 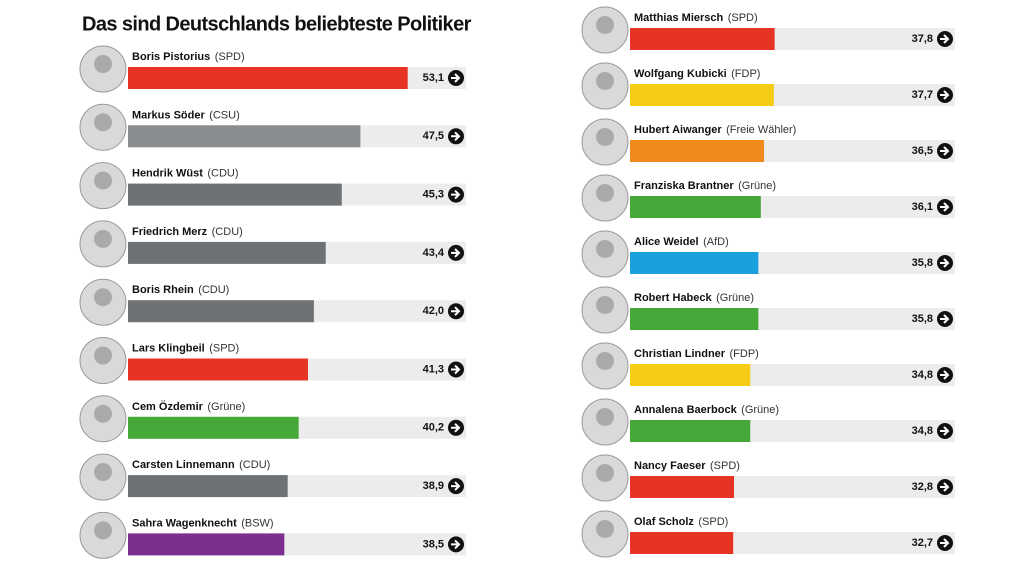 I want to click on value-label: 38,9, so click(x=433, y=486).